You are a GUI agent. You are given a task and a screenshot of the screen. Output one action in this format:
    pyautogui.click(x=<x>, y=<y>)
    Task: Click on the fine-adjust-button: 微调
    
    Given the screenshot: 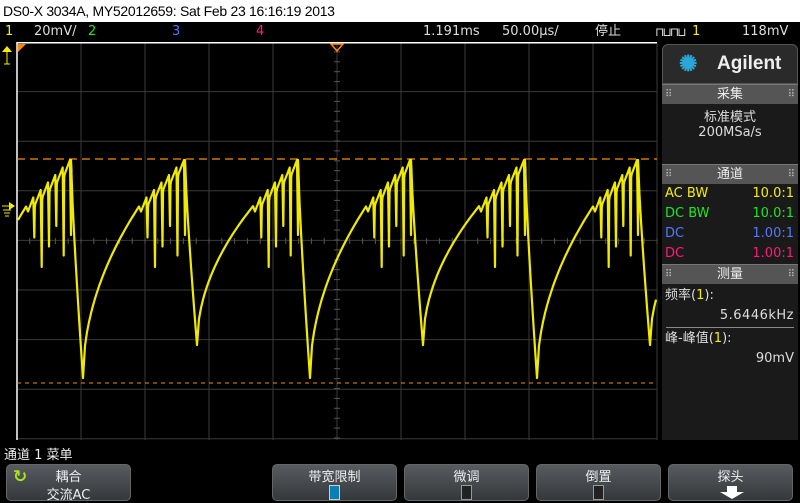 What is the action you would take?
    pyautogui.click(x=466, y=482)
    